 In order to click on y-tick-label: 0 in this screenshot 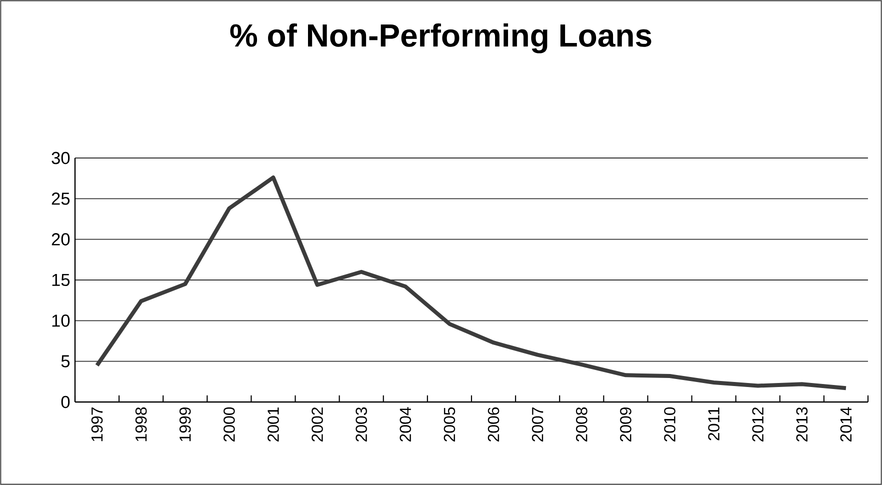, I will do `click(65, 402)`.